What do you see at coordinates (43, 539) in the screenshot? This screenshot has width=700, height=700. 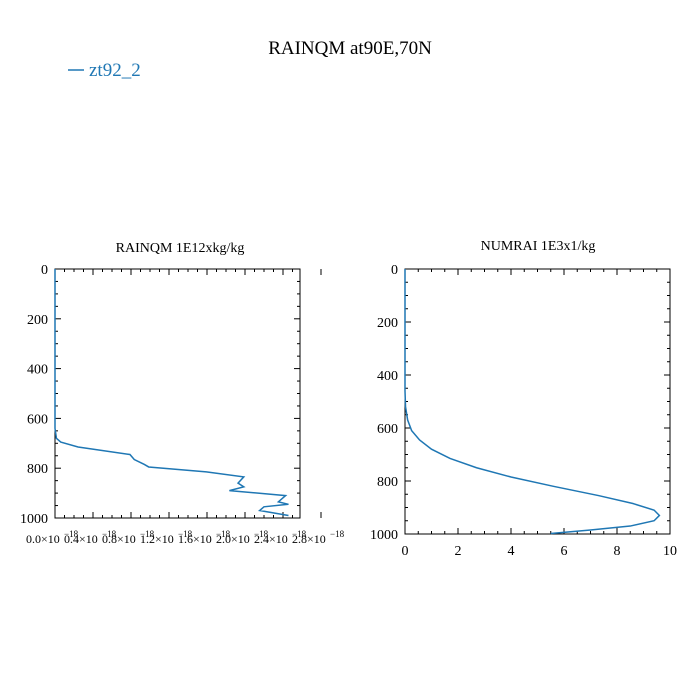 I see `x-tick-label: 0.0×10` at bounding box center [43, 539].